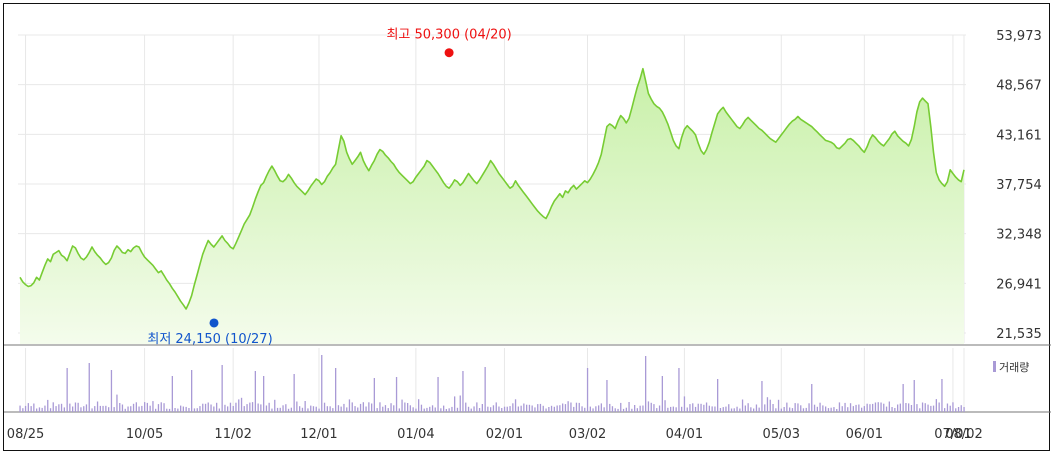  What do you see at coordinates (449, 53) in the screenshot?
I see `max-price-marker` at bounding box center [449, 53].